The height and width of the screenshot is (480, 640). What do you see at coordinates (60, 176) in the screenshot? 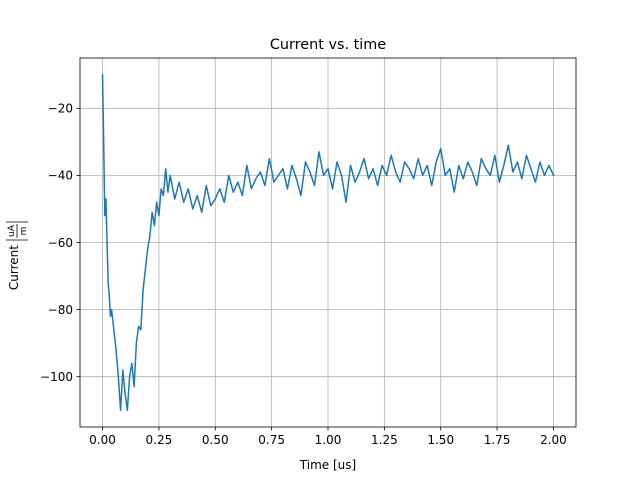
I see `y-tick-label: −40` at bounding box center [60, 176].